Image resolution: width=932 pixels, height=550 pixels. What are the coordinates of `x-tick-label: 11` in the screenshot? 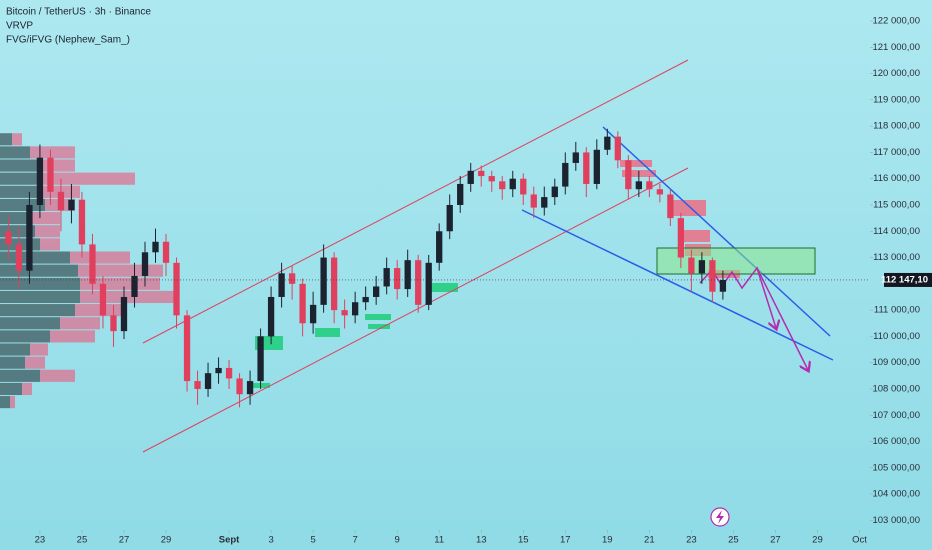 It's located at (439, 540).